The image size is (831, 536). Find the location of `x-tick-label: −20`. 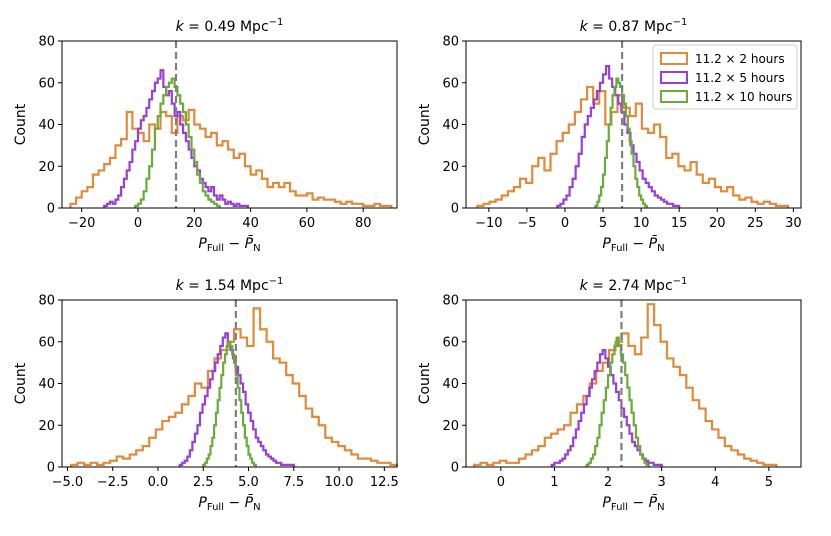

x-tick-label: −20 is located at coordinates (81, 223).